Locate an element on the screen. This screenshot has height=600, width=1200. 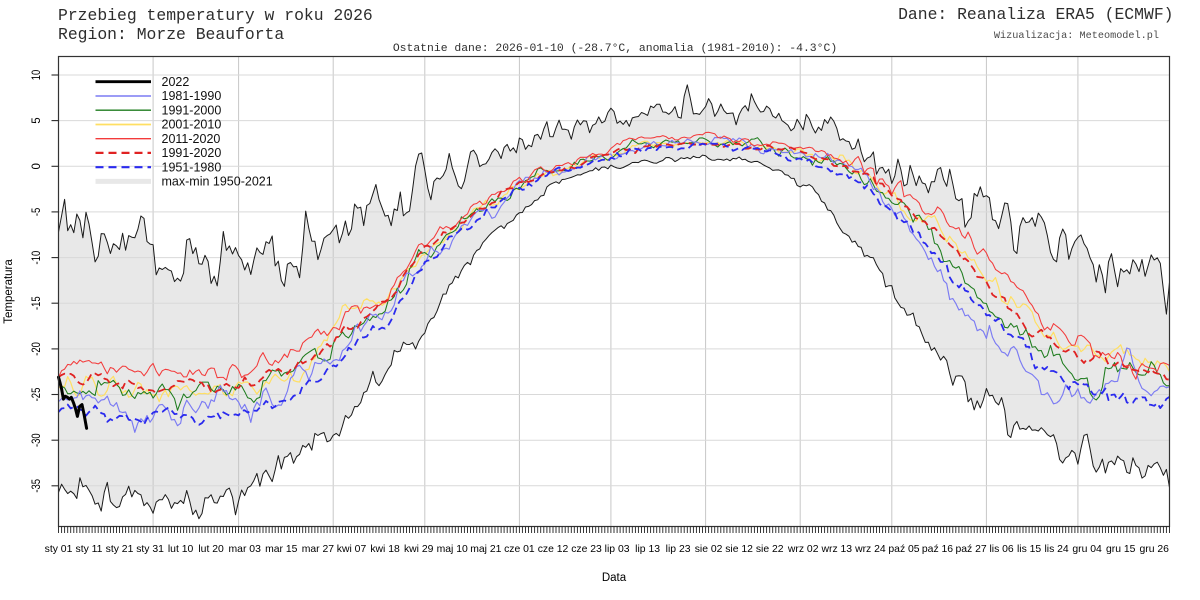
svg-text: -25 is located at coordinates (37, 395).